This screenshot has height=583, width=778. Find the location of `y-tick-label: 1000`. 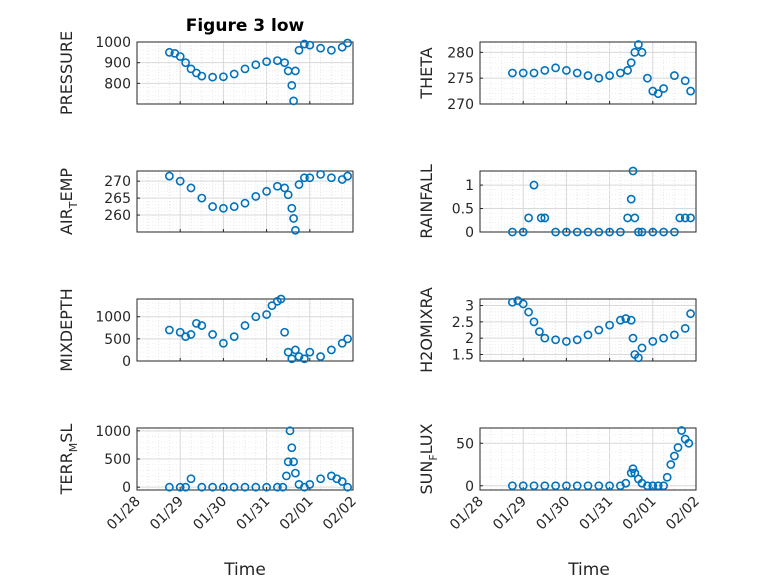

y-tick-label: 1000 is located at coordinates (113, 432).